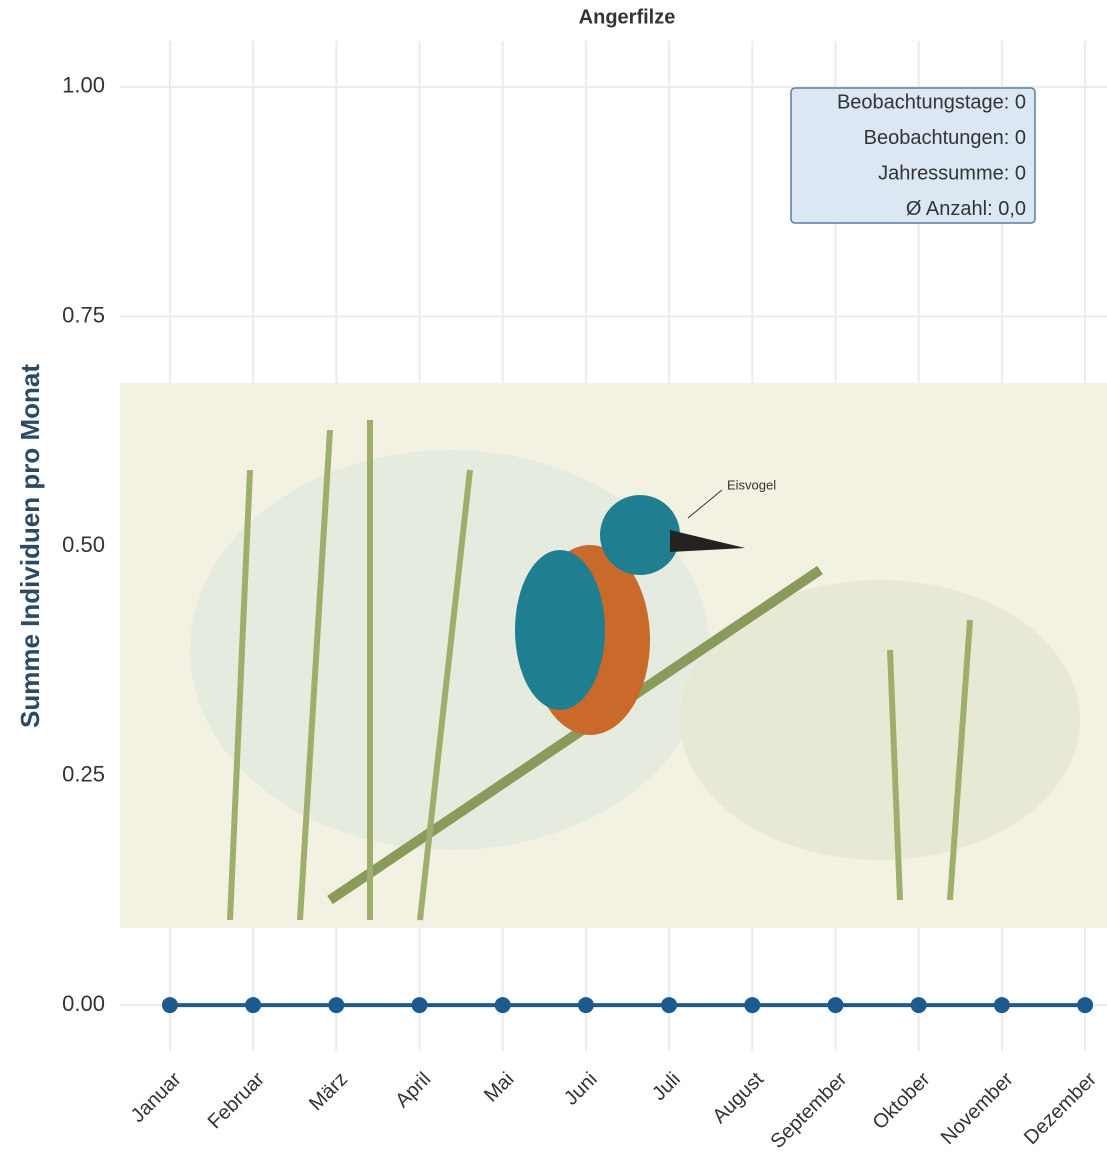 This screenshot has height=1166, width=1107. I want to click on stat-line: Ø Anzahl: 0,0, so click(966, 209).